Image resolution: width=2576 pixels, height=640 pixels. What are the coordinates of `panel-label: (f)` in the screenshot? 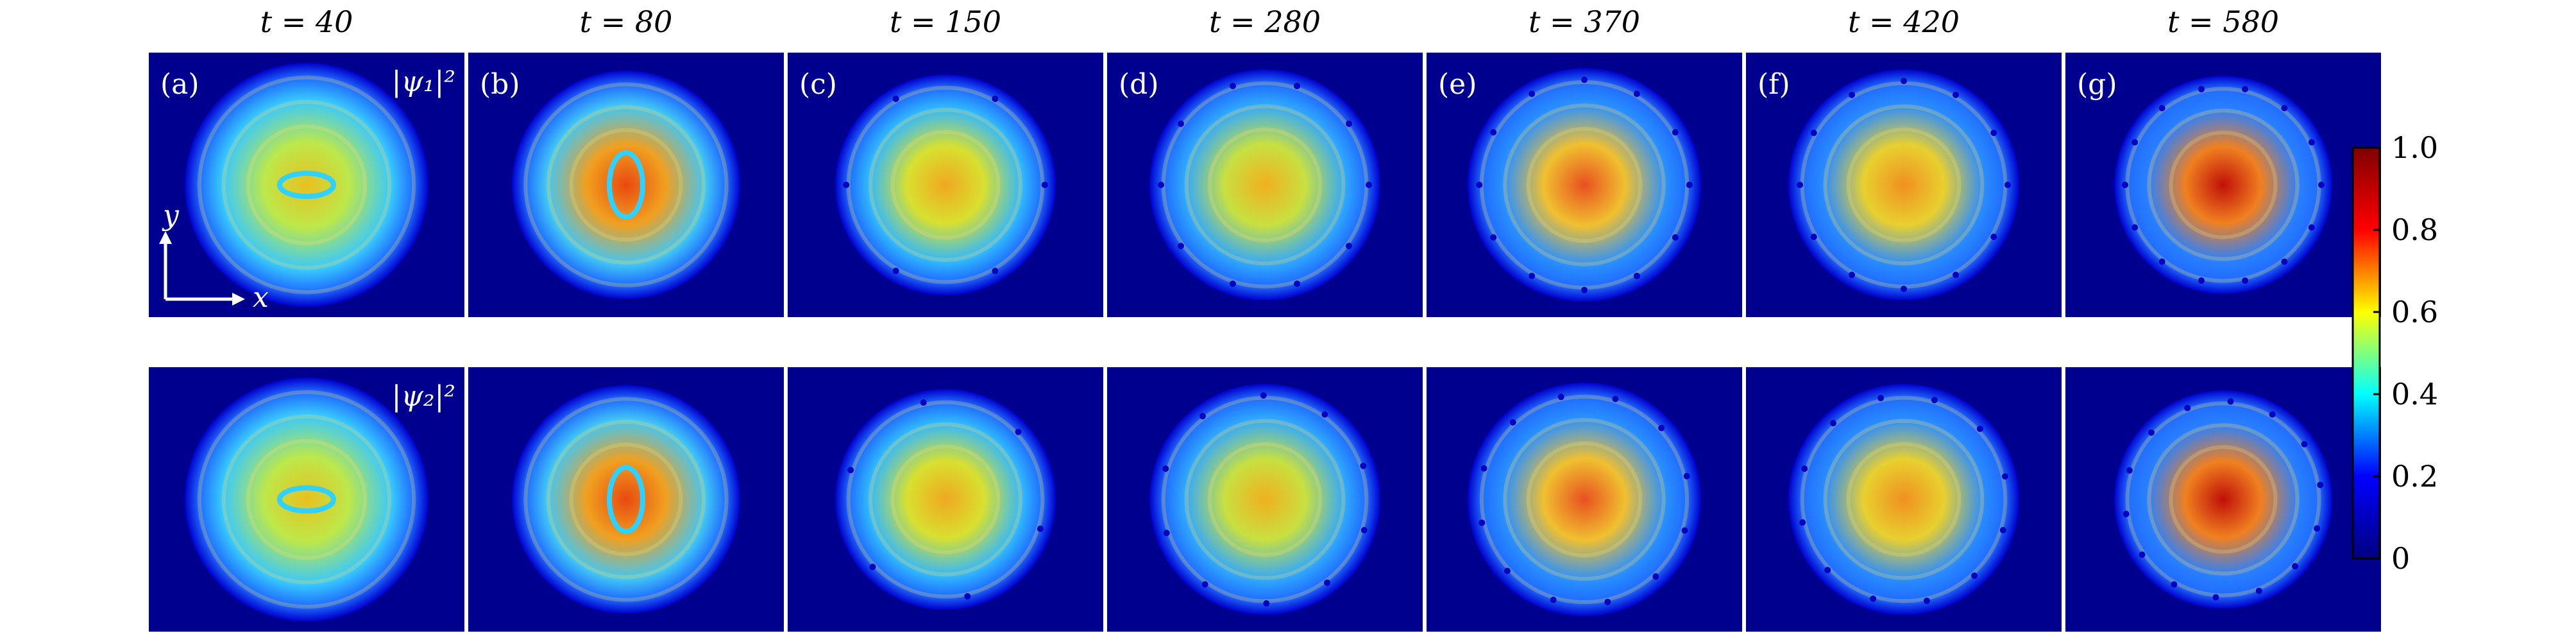 It's located at (1774, 84).